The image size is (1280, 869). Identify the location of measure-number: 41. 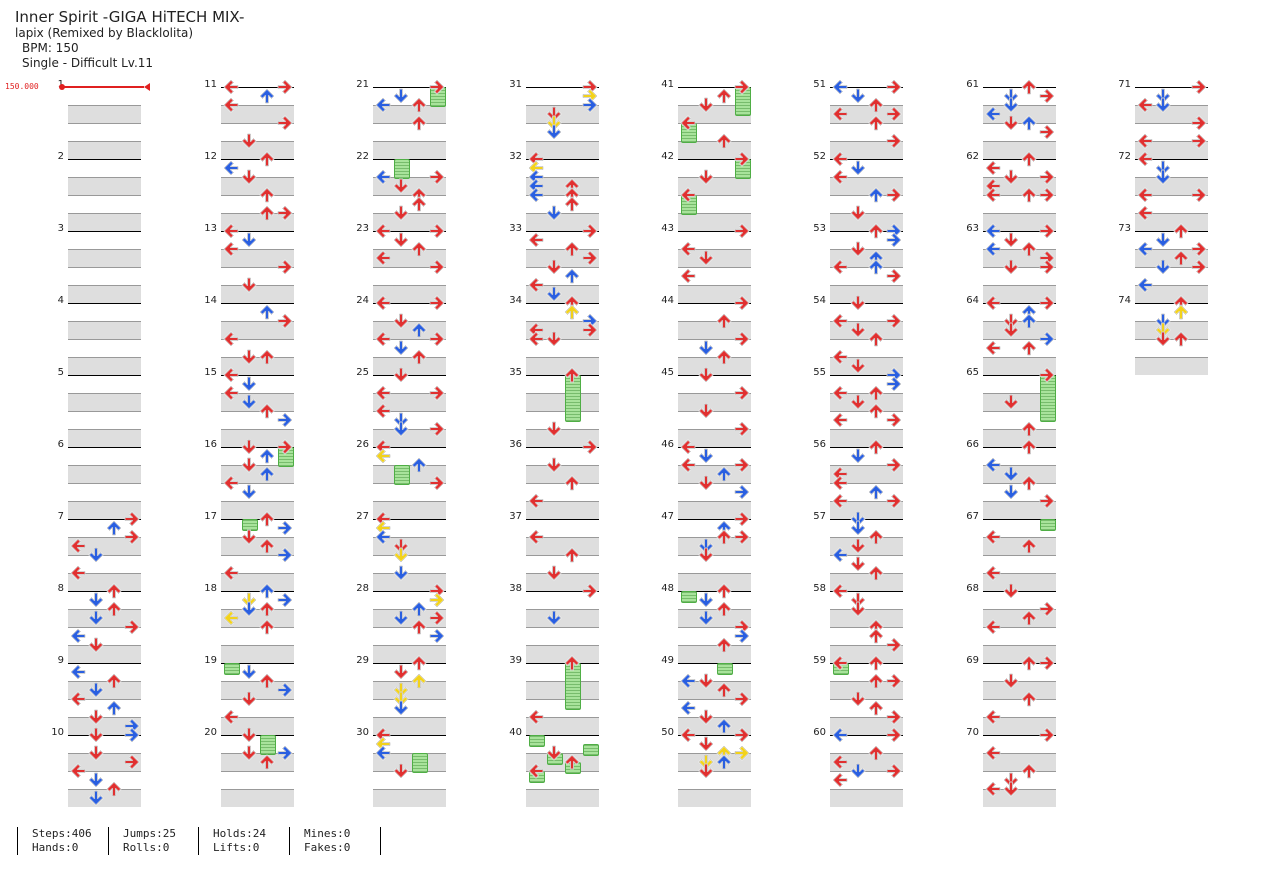
(667, 84).